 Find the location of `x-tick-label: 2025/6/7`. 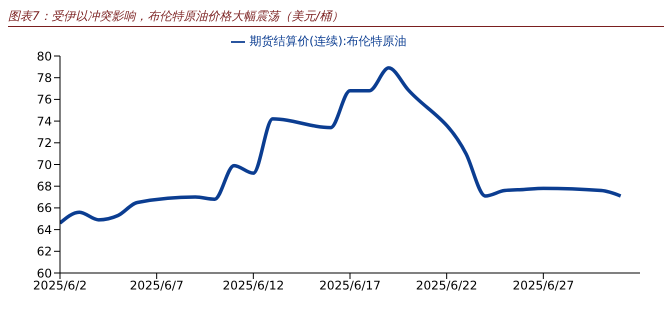

x-tick-label: 2025/6/7 is located at coordinates (157, 285).